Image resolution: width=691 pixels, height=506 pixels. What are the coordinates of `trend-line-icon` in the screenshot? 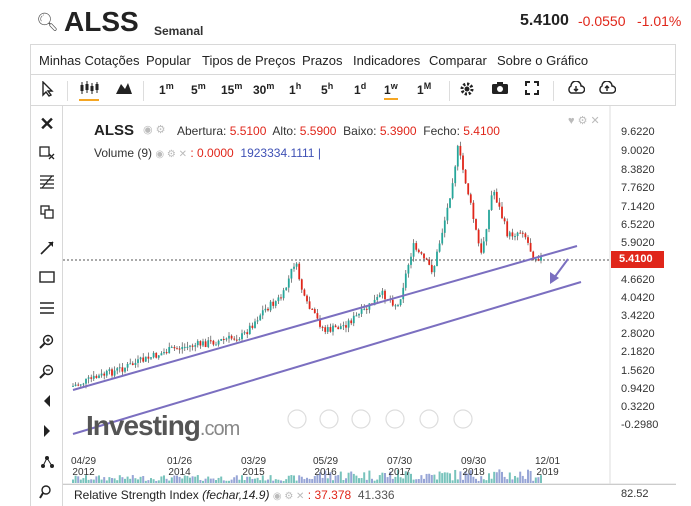 It's located at (47, 250).